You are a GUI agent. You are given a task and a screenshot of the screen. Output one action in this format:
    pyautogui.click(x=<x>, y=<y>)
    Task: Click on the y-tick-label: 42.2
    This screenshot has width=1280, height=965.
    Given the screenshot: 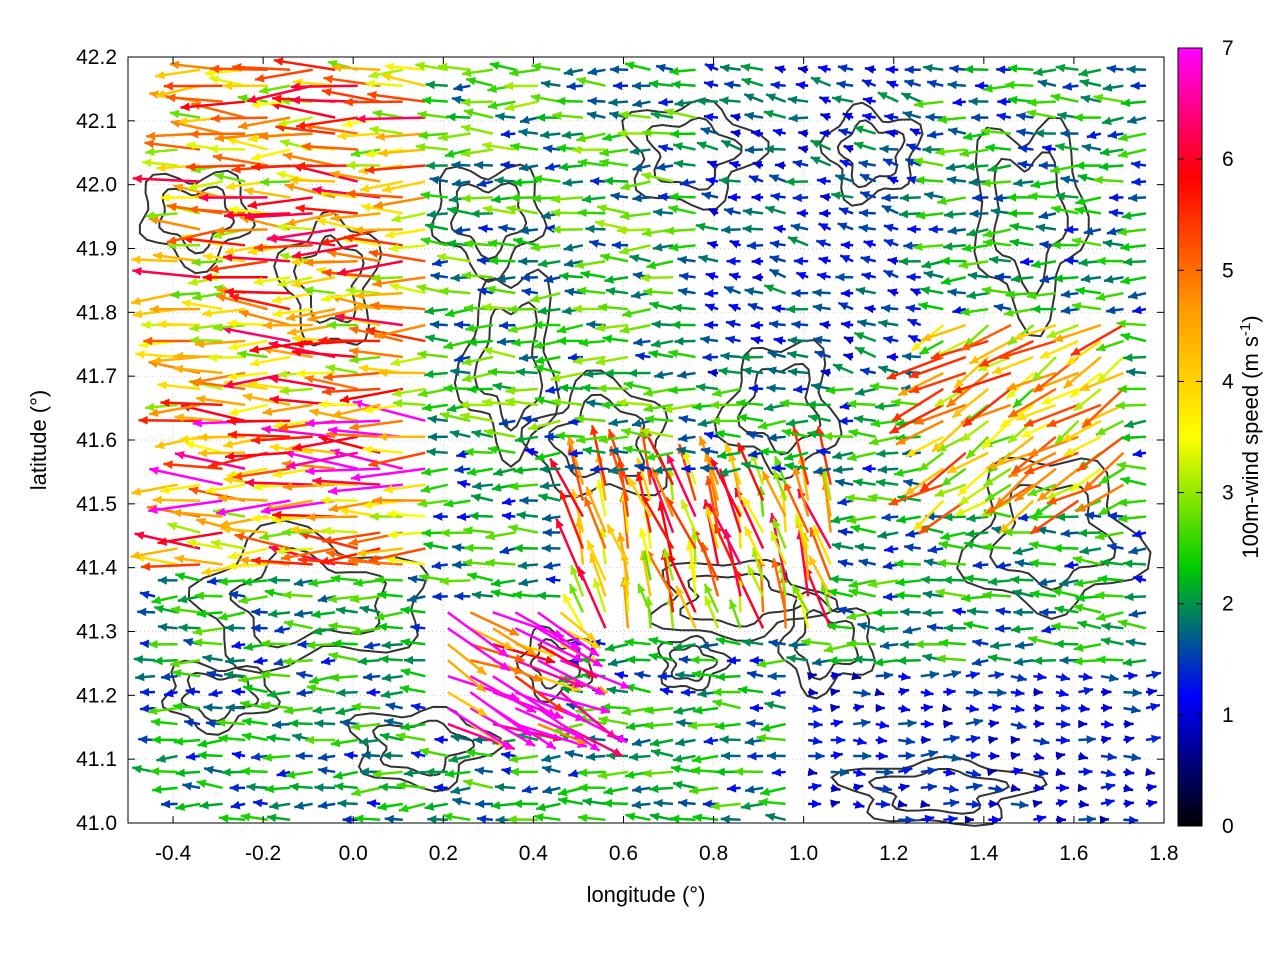 What is the action you would take?
    pyautogui.click(x=96, y=57)
    